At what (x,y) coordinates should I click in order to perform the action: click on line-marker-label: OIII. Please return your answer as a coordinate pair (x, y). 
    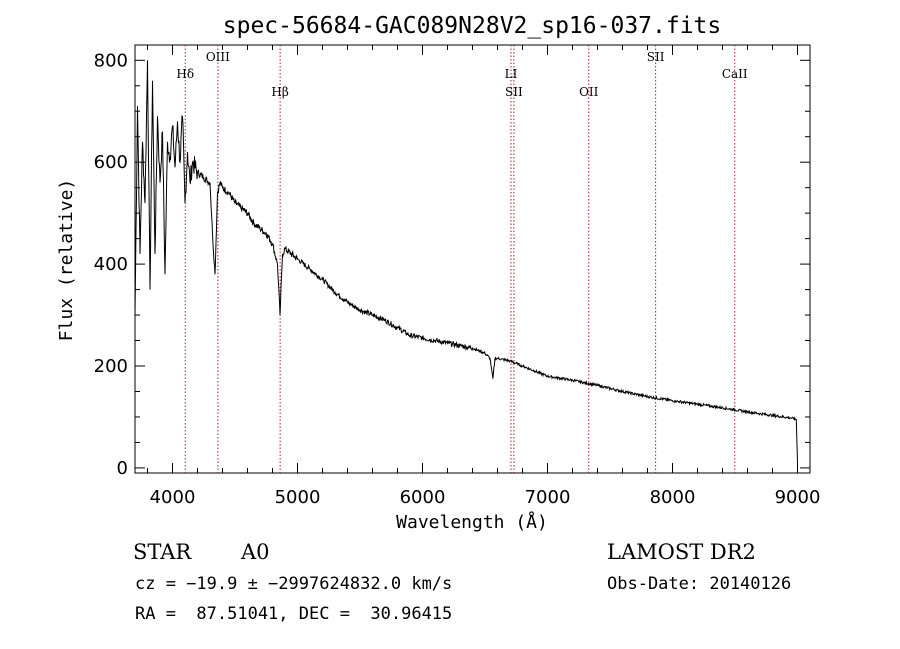
    Looking at the image, I should click on (218, 57).